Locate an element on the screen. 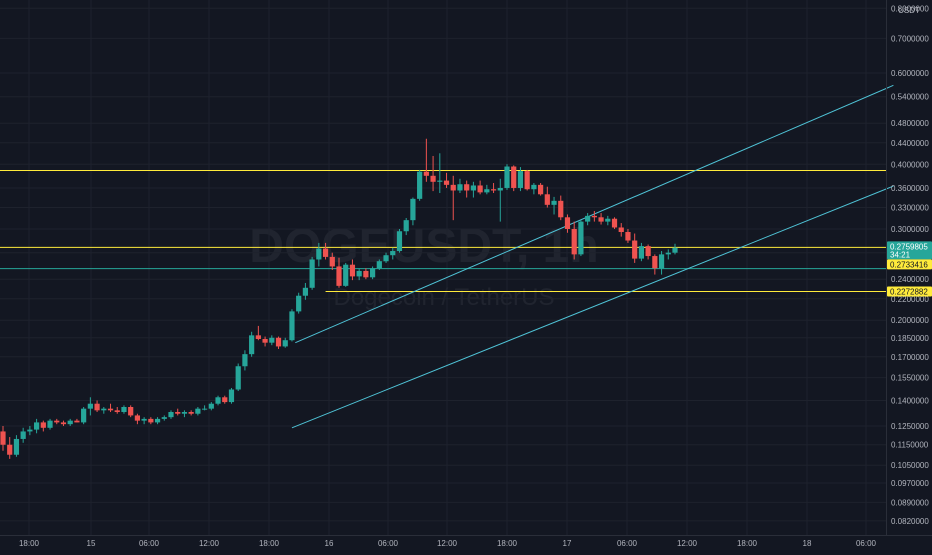 The width and height of the screenshot is (932, 555). price-tick-label: 0.5400000 is located at coordinates (910, 97).